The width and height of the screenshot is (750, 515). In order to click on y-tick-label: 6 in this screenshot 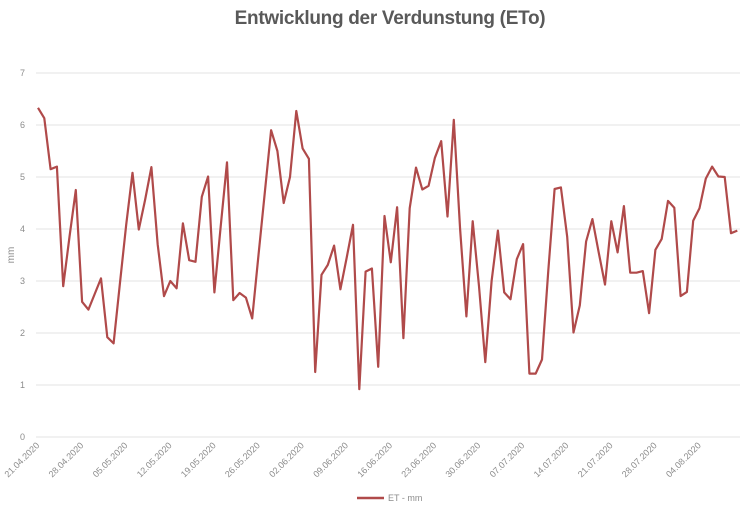, I will do `click(22, 125)`.